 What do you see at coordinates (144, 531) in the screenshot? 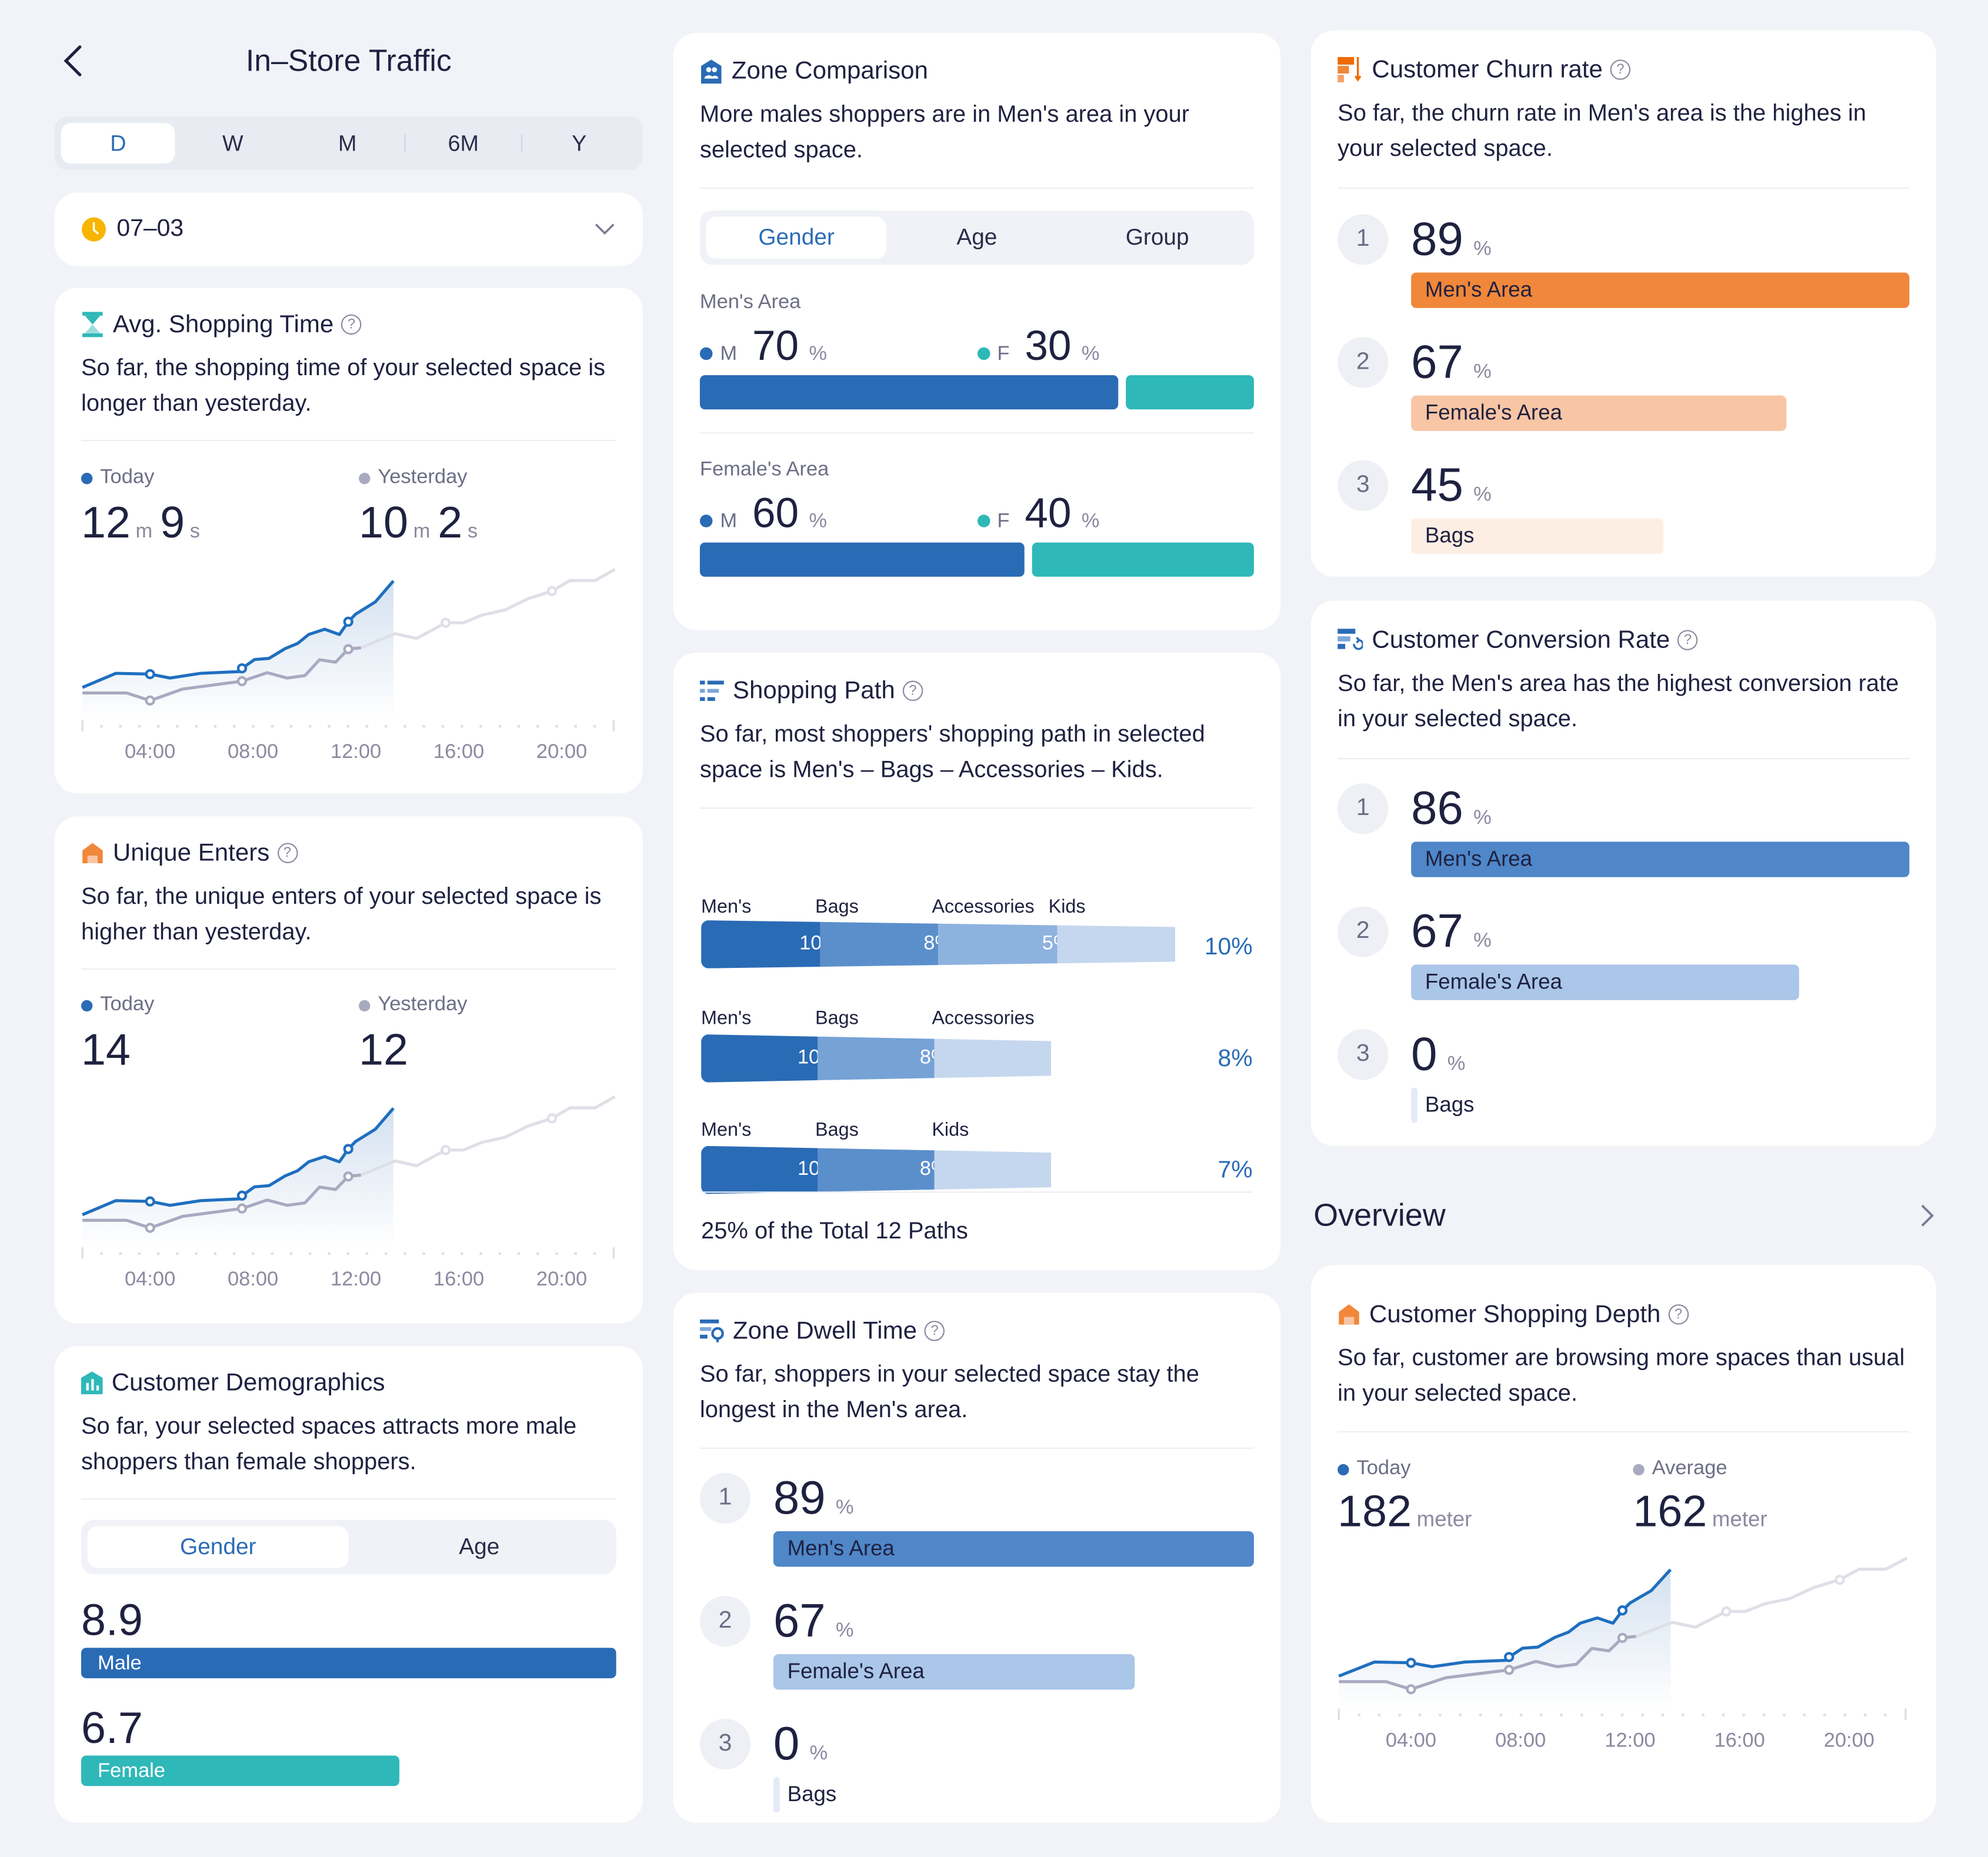
I see `unit: m` at bounding box center [144, 531].